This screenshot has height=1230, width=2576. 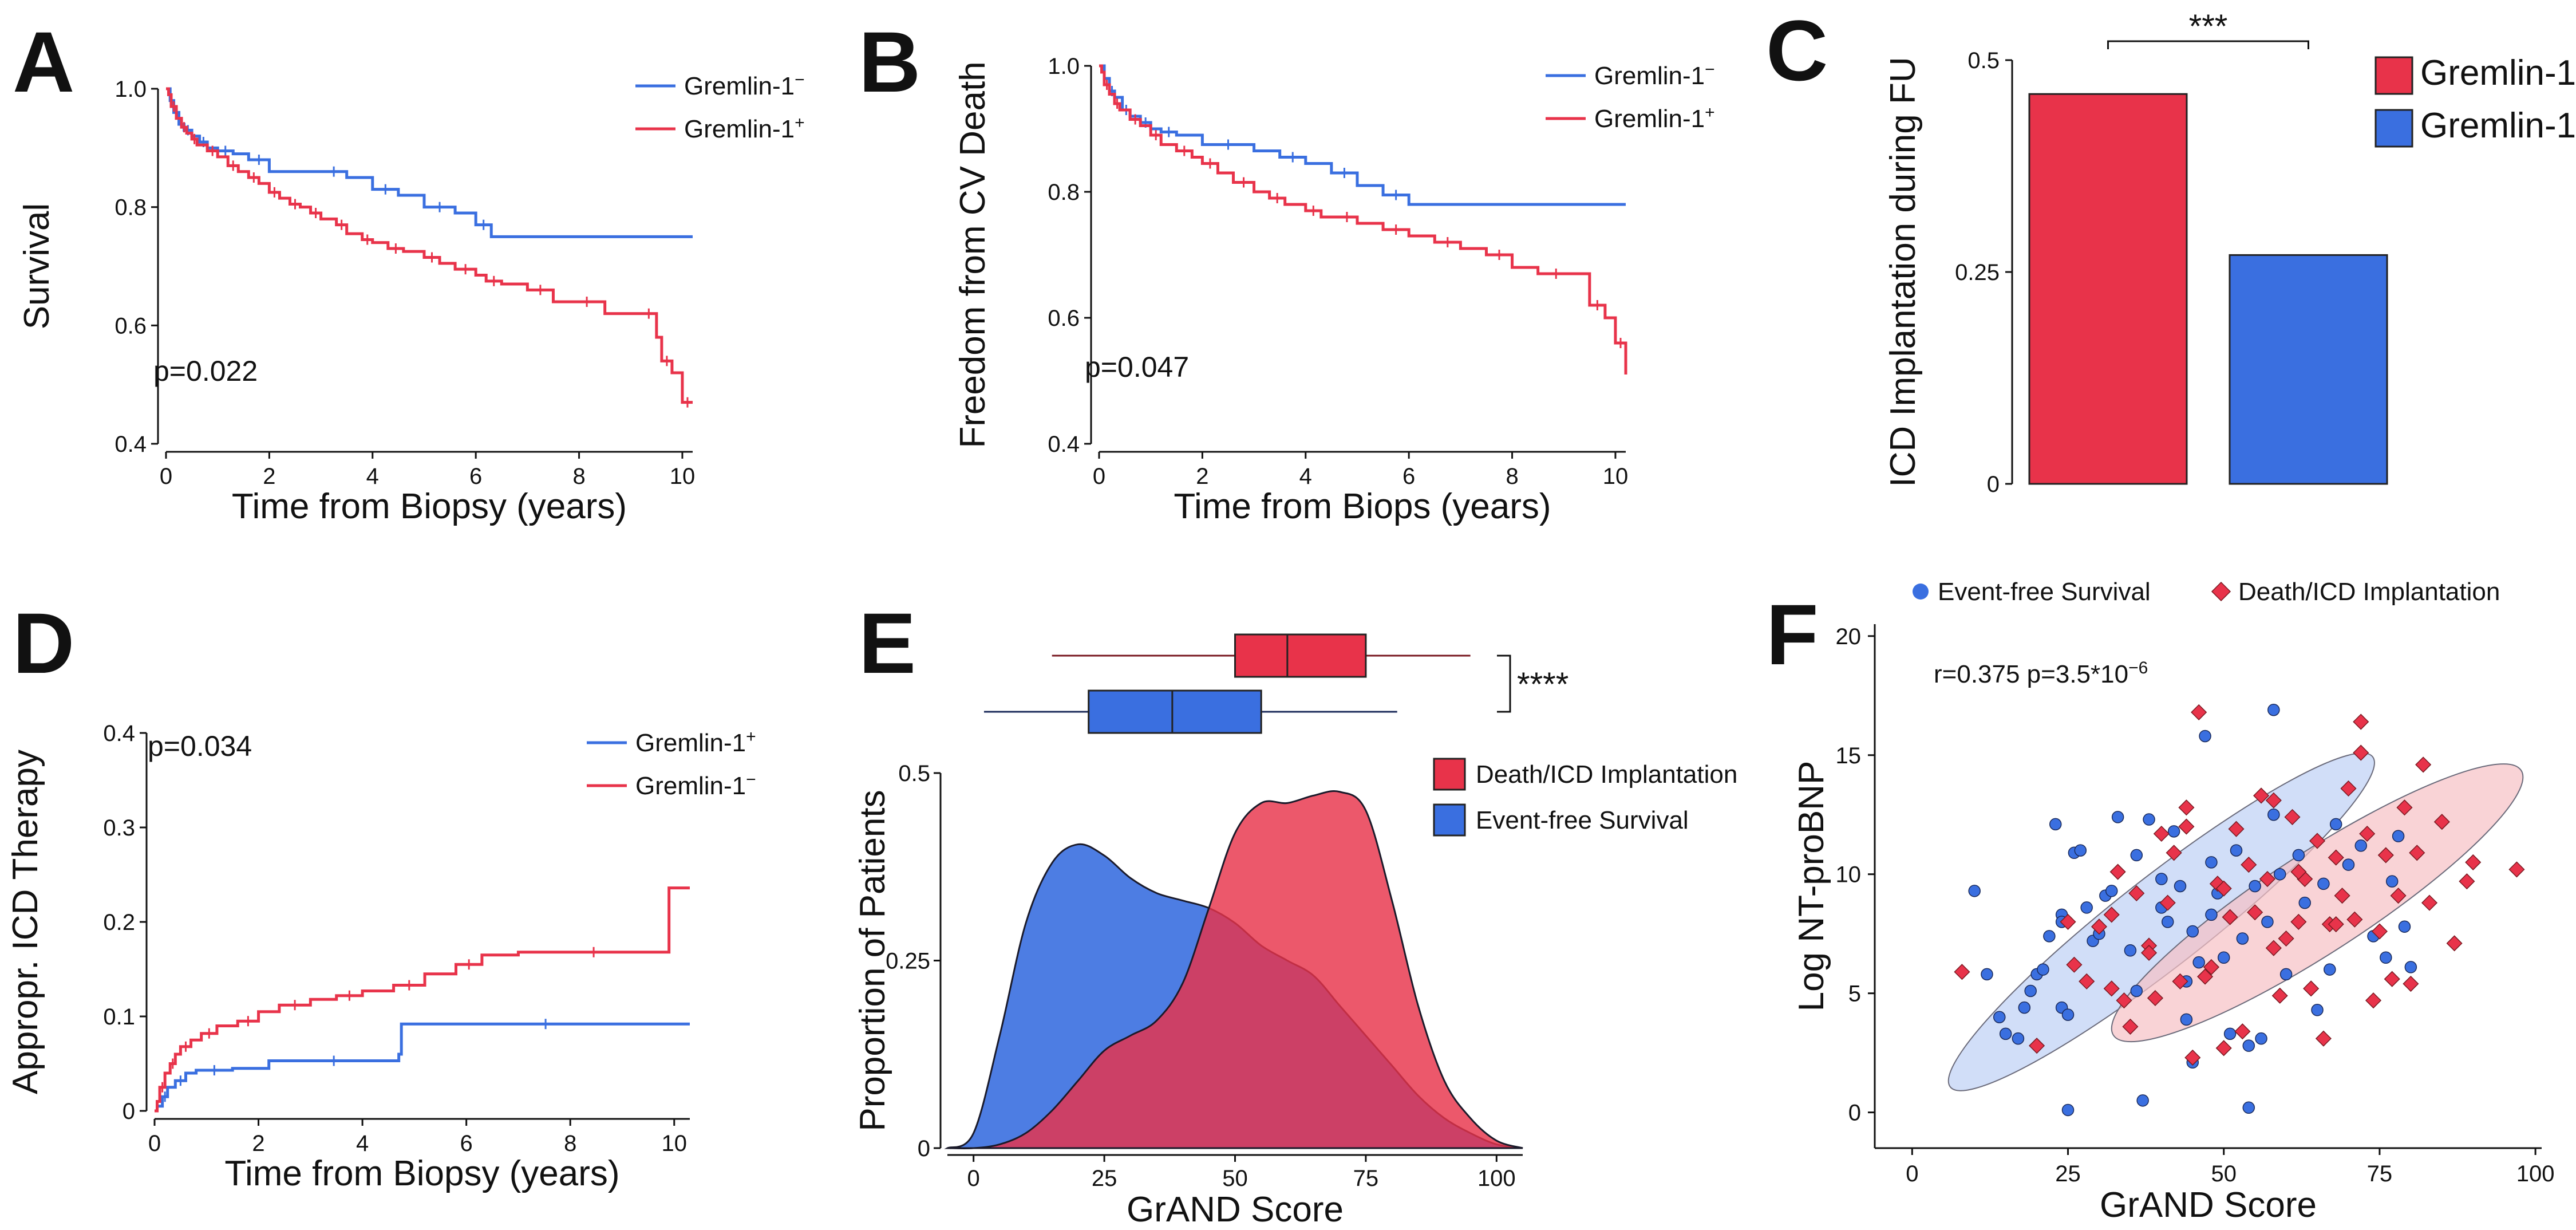 What do you see at coordinates (1408, 476) in the screenshot?
I see `x-tick-label: 6` at bounding box center [1408, 476].